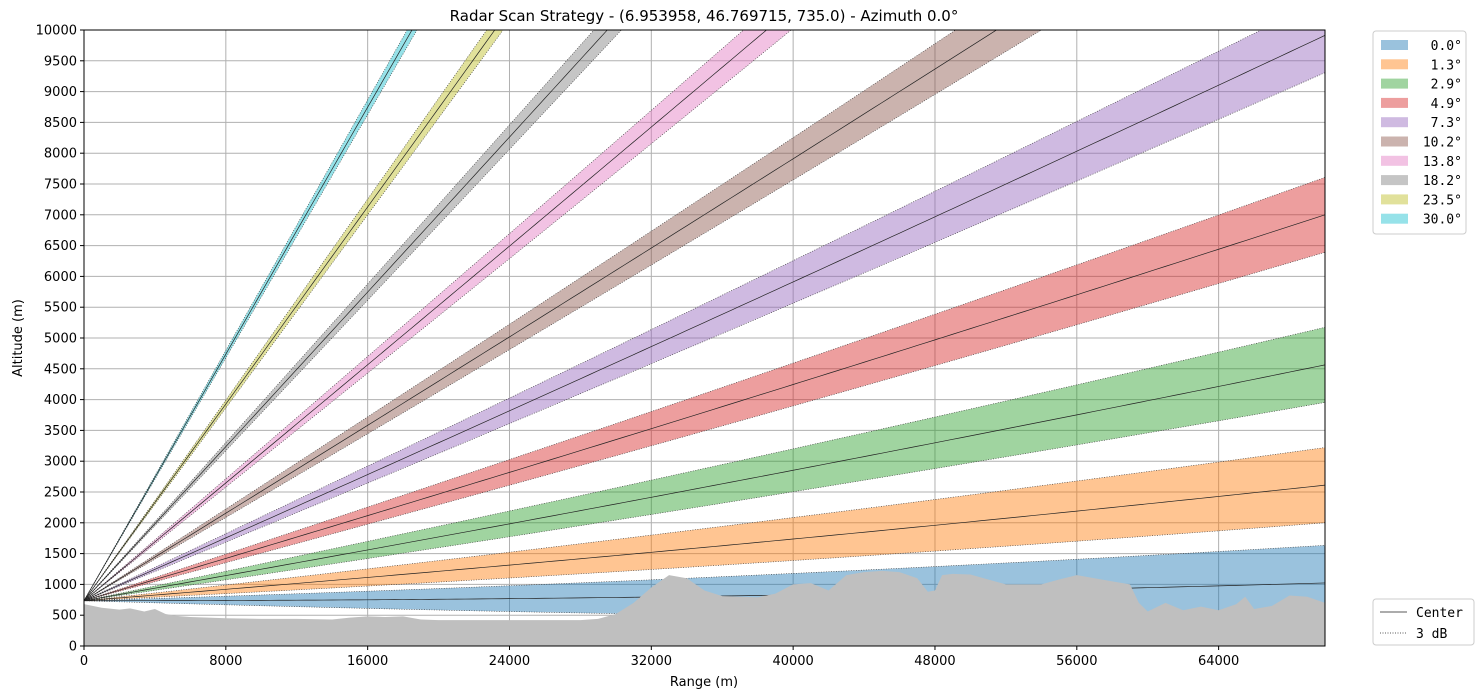 The height and width of the screenshot is (699, 1483). What do you see at coordinates (60, 246) in the screenshot?
I see `y-tick-label: 6500` at bounding box center [60, 246].